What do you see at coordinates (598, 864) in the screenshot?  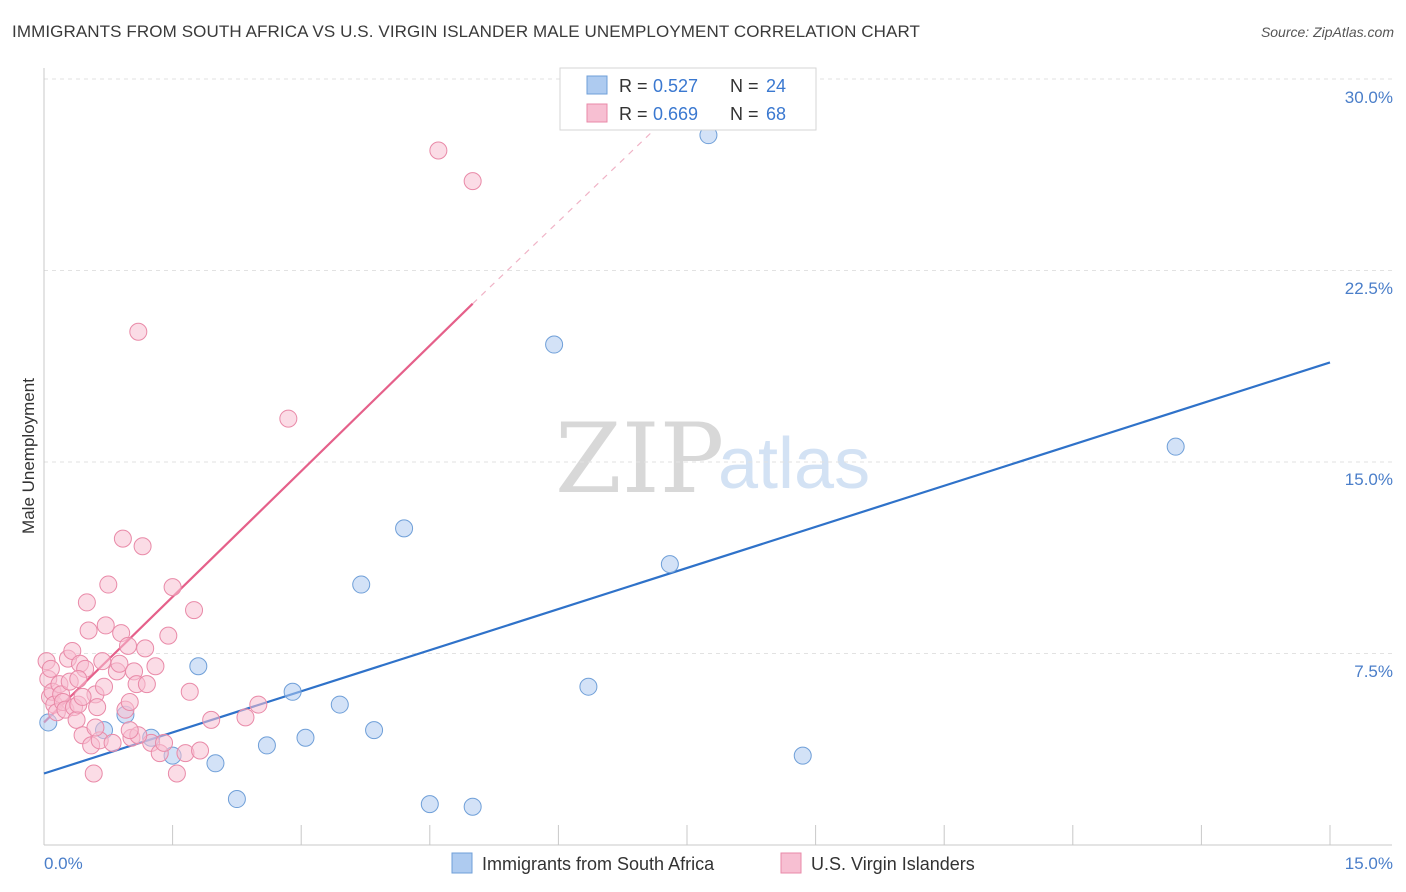 I see `legend-label-south-africa: Immigrants from South Africa` at bounding box center [598, 864].